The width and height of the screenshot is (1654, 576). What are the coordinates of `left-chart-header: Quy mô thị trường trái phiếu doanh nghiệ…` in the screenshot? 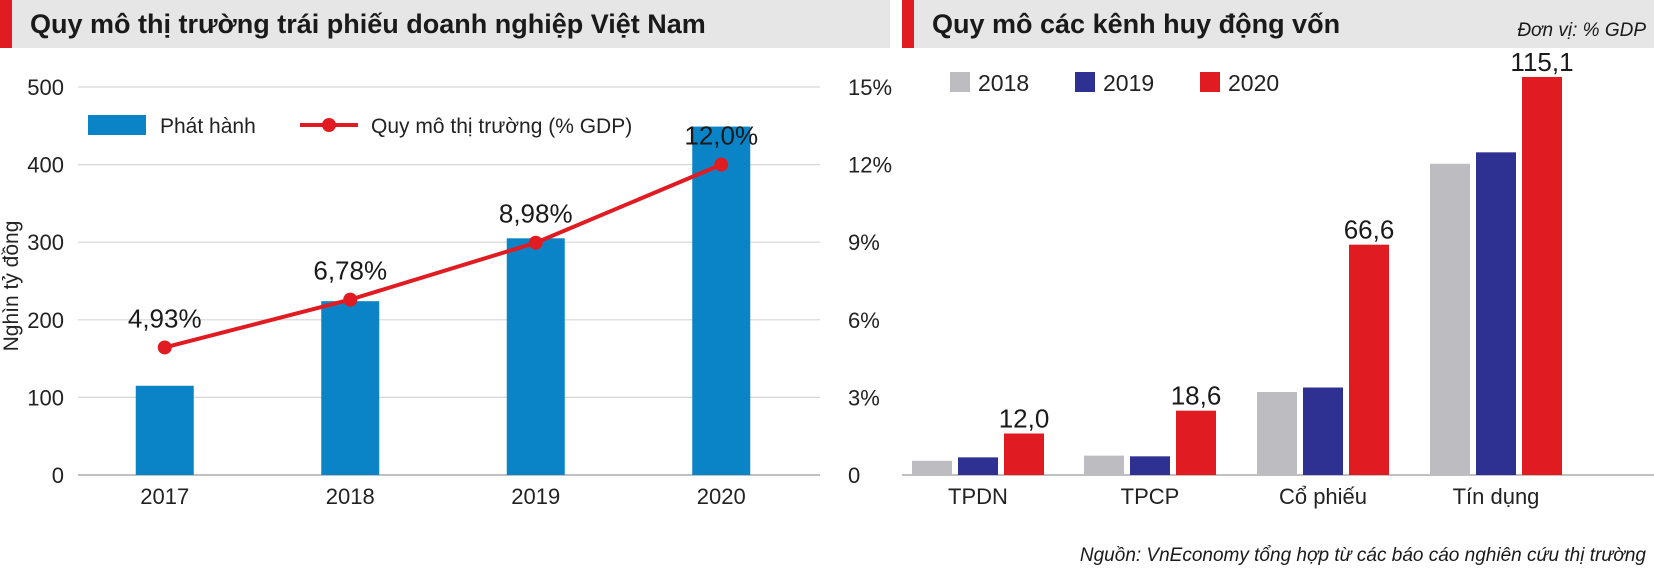 It's located at (445, 24).